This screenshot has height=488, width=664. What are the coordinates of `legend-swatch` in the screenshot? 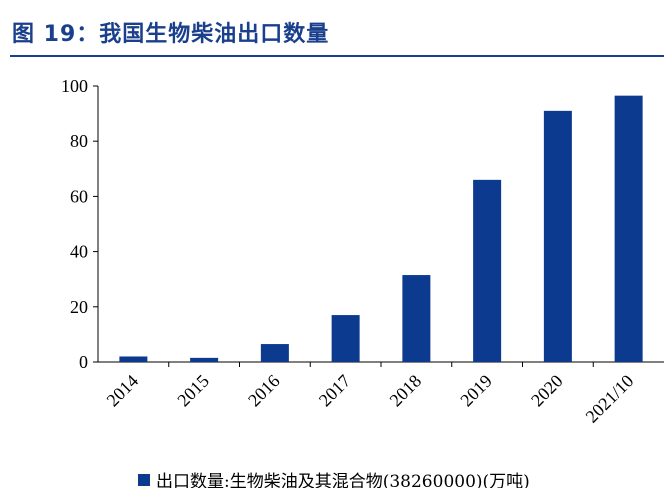 It's located at (144, 480).